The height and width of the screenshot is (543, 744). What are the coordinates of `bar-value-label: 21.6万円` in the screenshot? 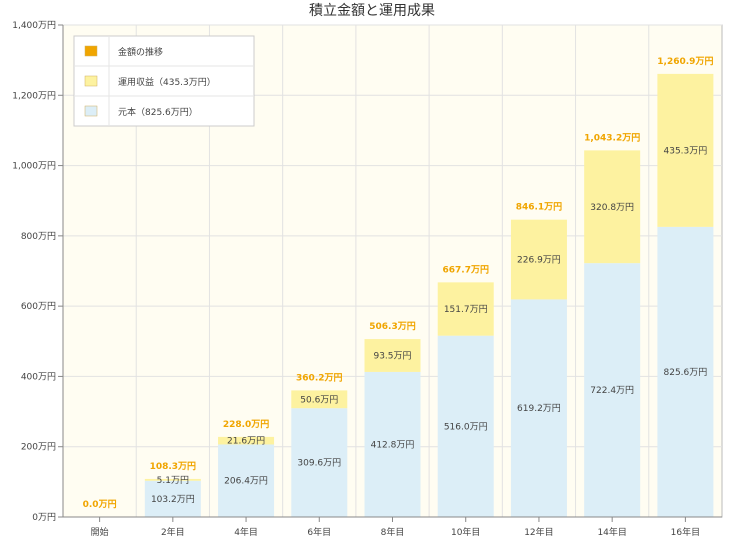 It's located at (246, 441).